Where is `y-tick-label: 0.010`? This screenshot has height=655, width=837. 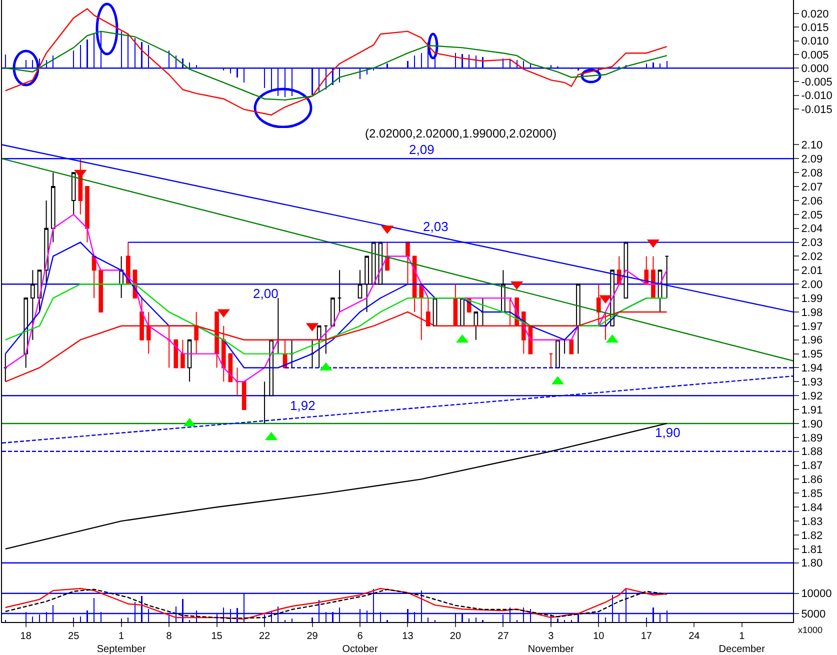
y-tick-label: 0.010 is located at coordinates (815, 42).